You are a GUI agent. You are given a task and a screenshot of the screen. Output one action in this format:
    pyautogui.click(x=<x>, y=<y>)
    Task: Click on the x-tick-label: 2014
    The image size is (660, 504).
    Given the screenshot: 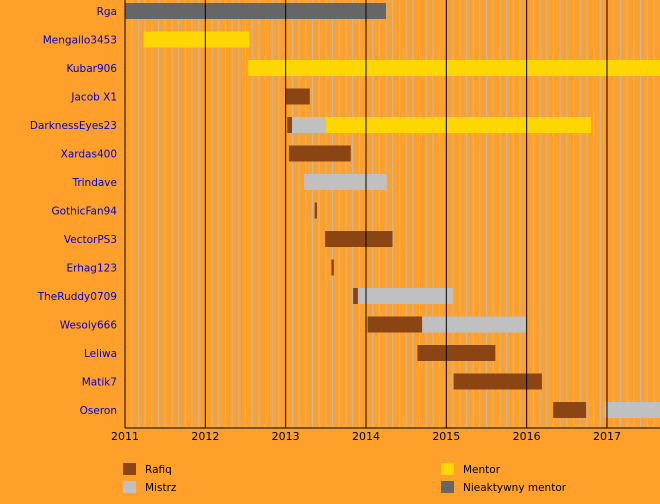 What is the action you would take?
    pyautogui.click(x=366, y=436)
    